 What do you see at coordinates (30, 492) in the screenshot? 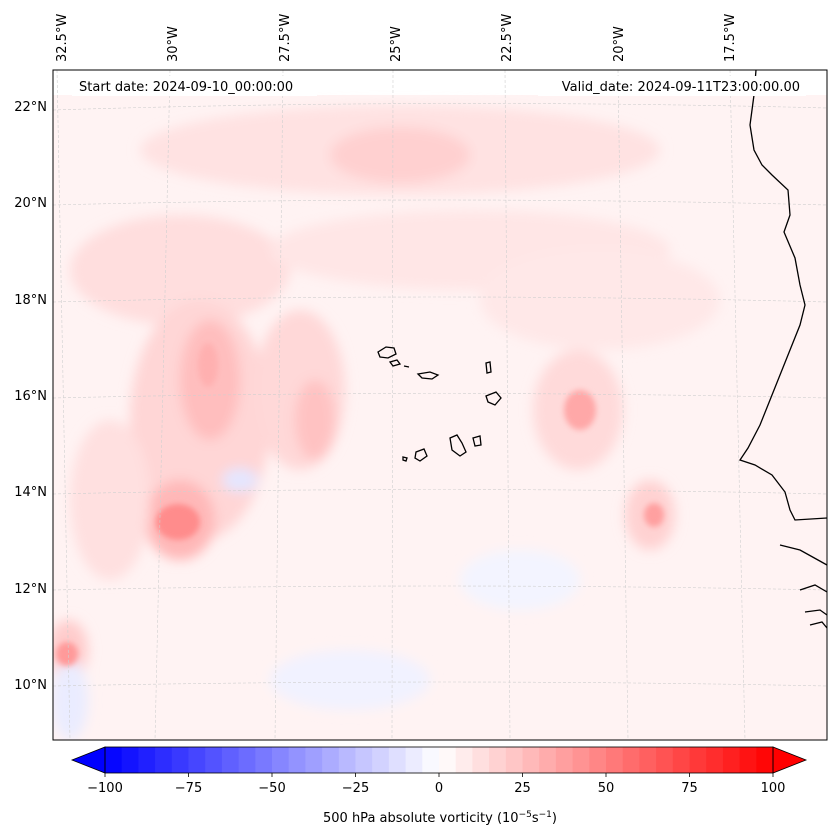
I see `lat-label: 14°N` at bounding box center [30, 492].